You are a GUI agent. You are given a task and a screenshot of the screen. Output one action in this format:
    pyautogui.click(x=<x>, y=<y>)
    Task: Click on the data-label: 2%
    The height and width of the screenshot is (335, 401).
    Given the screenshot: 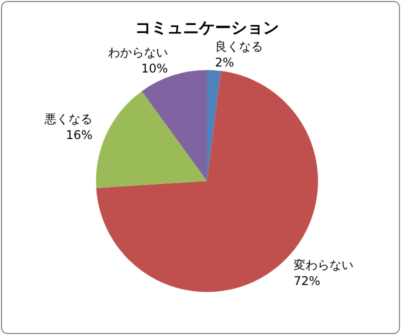 What is the action you would take?
    pyautogui.click(x=224, y=63)
    